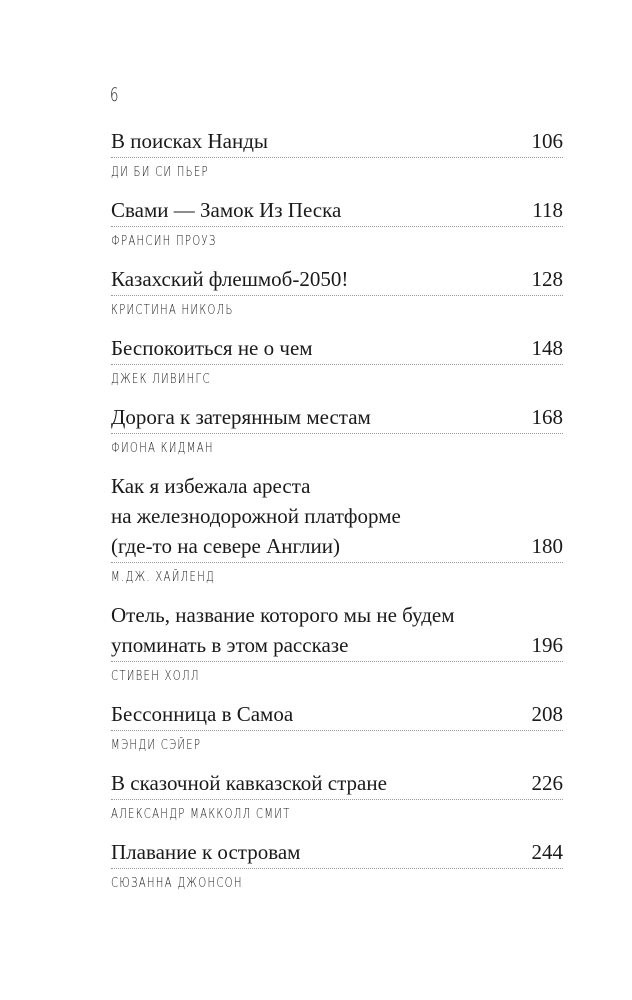 This screenshot has width=632, height=1000. What do you see at coordinates (547, 546) in the screenshot?
I see `page-ref: 180` at bounding box center [547, 546].